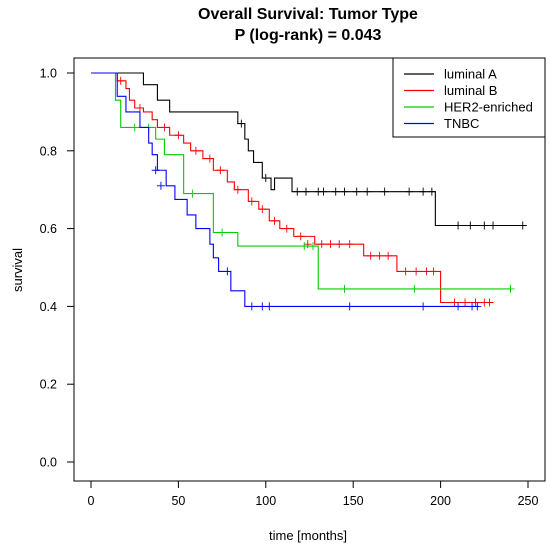 This screenshot has width=550, height=548. I want to click on x-tick-label: 200, so click(440, 501).